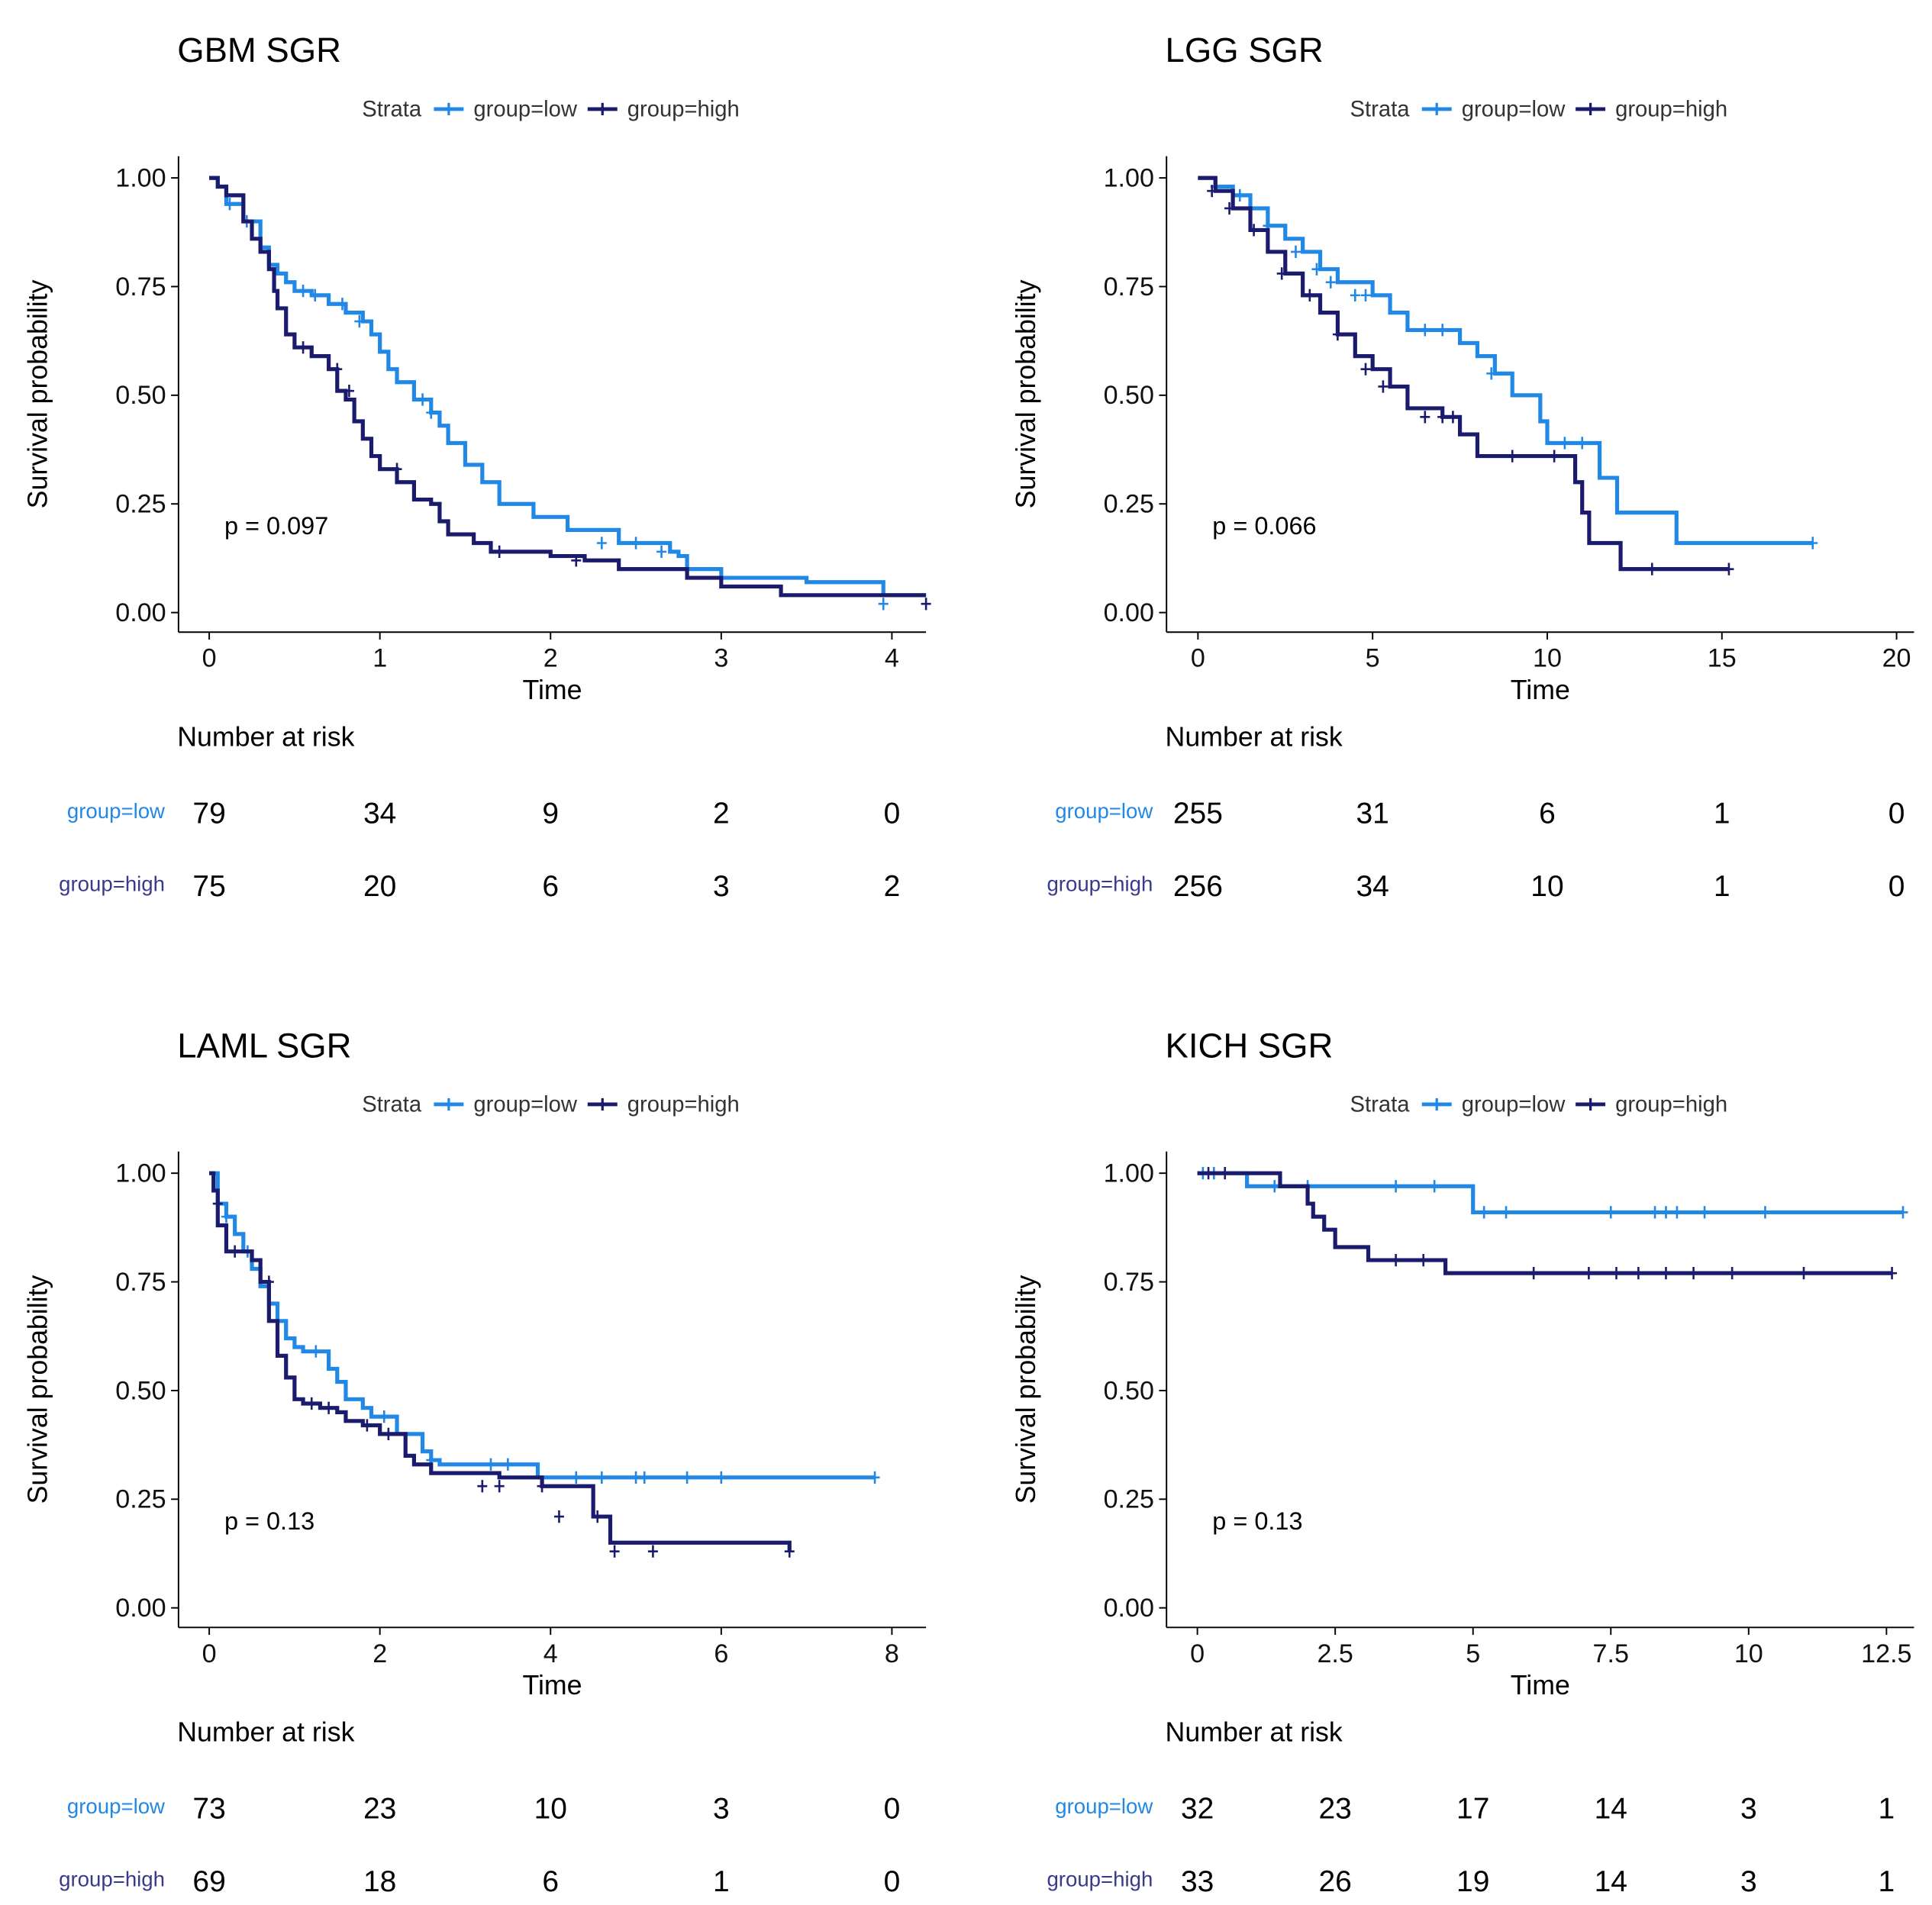 The width and height of the screenshot is (1932, 1905). Describe the element at coordinates (379, 1809) in the screenshot. I see `risk-value-low: 23` at that location.